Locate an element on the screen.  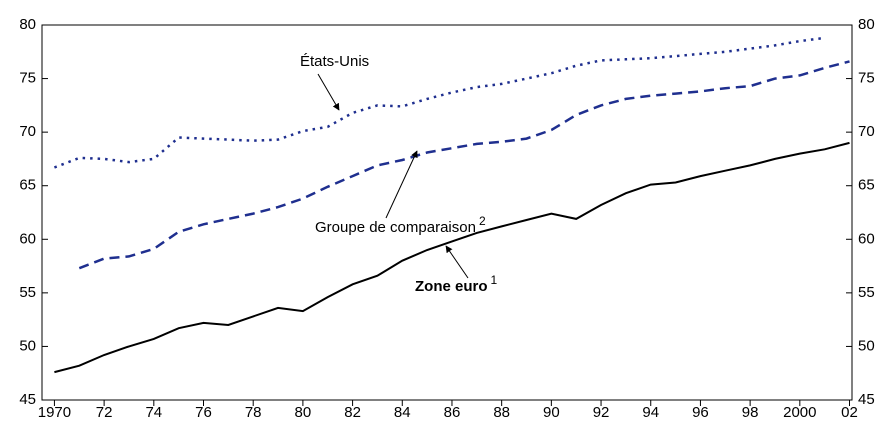
x-tick-label: 92 is located at coordinates (601, 412).